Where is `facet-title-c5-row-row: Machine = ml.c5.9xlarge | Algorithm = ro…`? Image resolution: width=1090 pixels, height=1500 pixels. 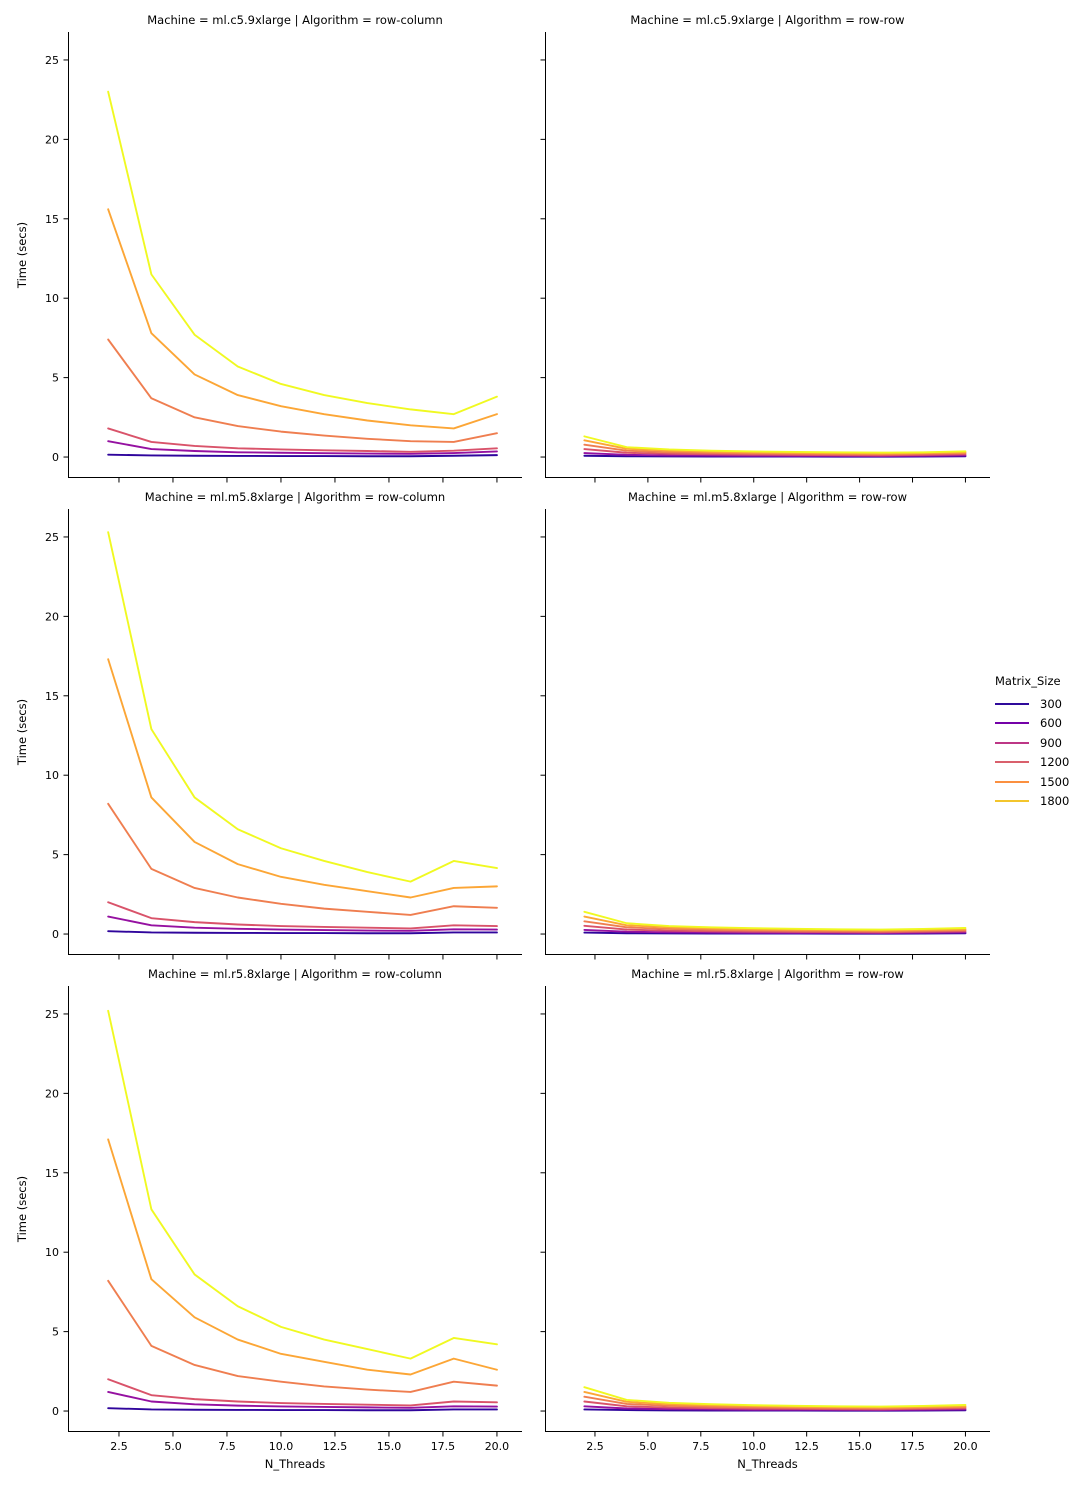
facet-title-c5-row-row: Machine = ml.c5.9xlarge | Algorithm = ro… is located at coordinates (767, 20).